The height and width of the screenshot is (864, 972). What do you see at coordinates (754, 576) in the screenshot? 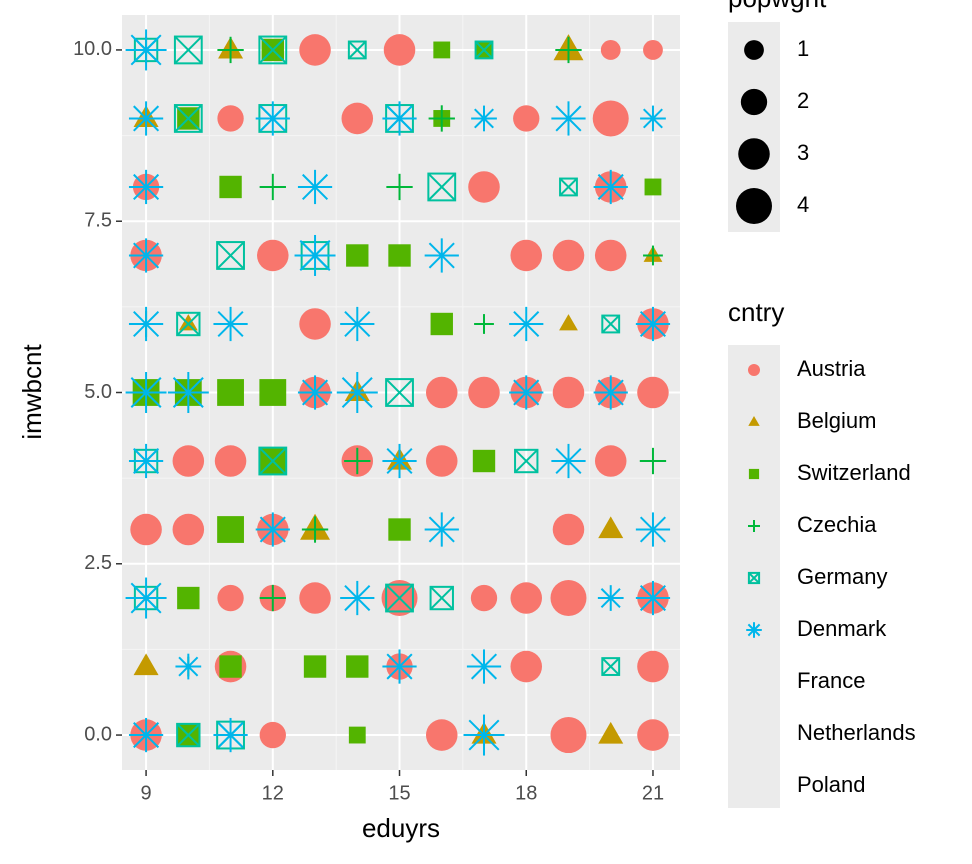
I see `color-legend-keys` at bounding box center [754, 576].